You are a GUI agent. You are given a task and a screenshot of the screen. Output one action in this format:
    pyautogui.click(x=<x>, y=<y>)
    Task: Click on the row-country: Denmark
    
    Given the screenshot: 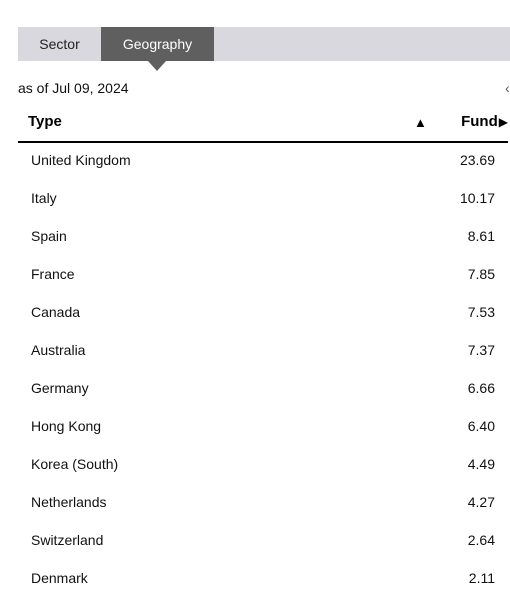 What is the action you would take?
    pyautogui.click(x=59, y=578)
    